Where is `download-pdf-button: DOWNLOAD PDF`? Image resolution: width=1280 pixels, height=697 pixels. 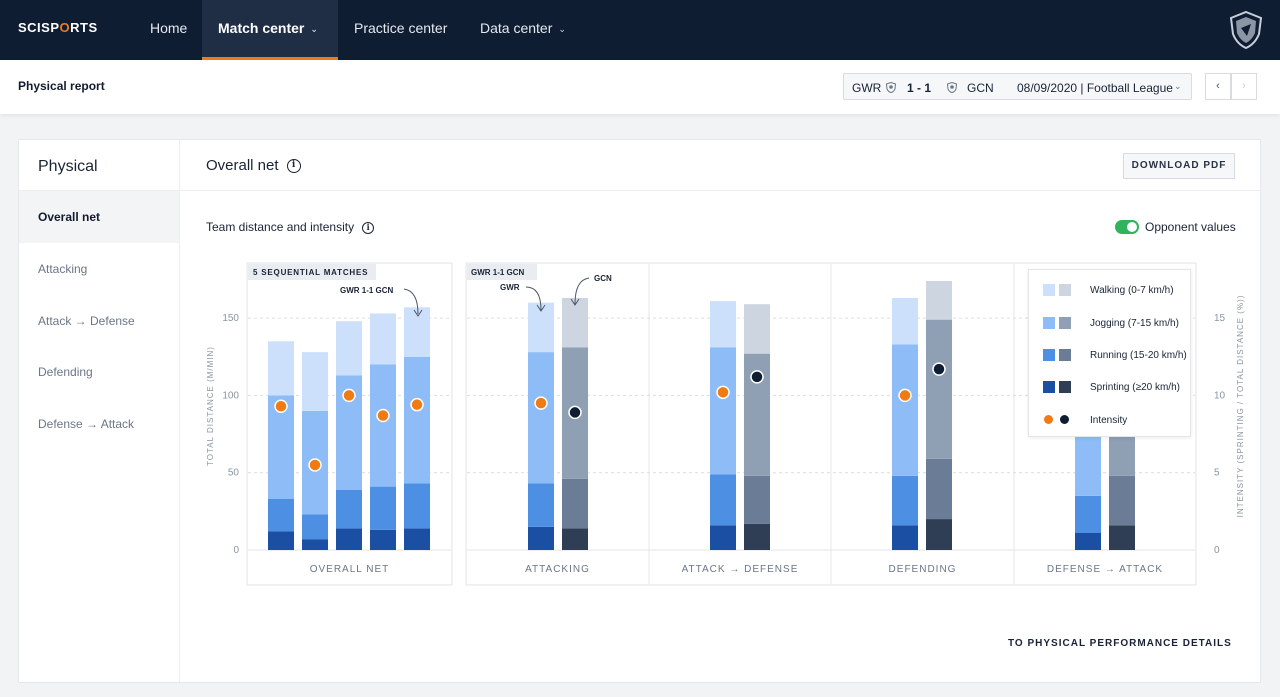
download-pdf-button: DOWNLOAD PDF is located at coordinates (1179, 166).